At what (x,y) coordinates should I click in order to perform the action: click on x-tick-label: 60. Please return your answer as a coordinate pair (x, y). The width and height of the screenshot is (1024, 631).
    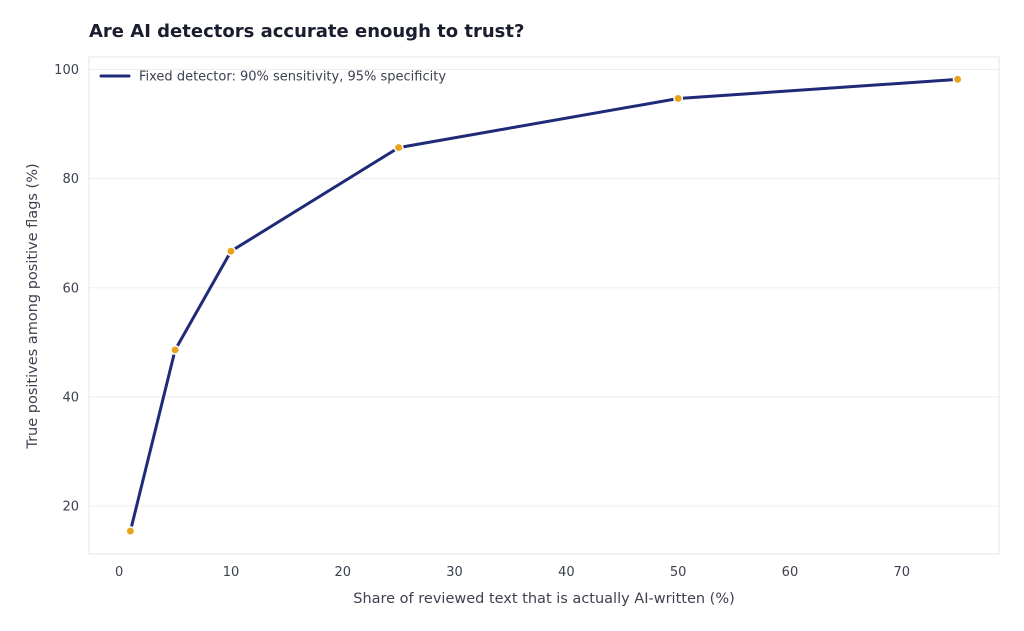
    Looking at the image, I should click on (790, 572).